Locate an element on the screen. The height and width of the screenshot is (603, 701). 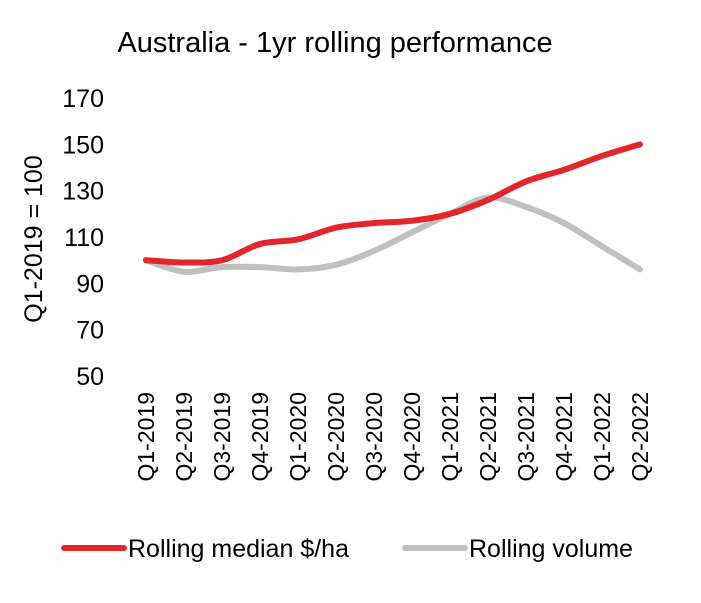
legend: Rolling median $/ha Rolling volume is located at coordinates (347, 549).